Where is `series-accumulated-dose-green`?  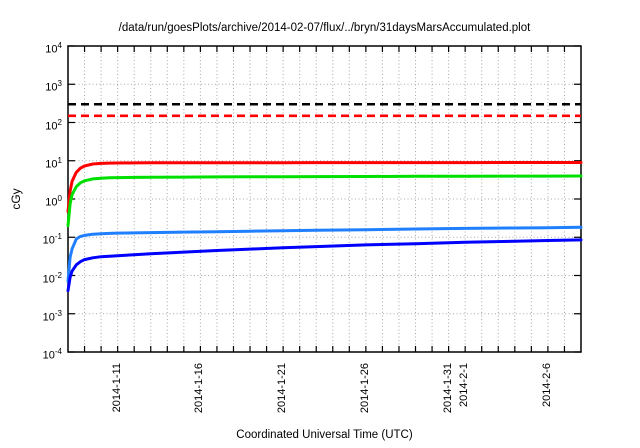
series-accumulated-dose-green is located at coordinates (324, 201).